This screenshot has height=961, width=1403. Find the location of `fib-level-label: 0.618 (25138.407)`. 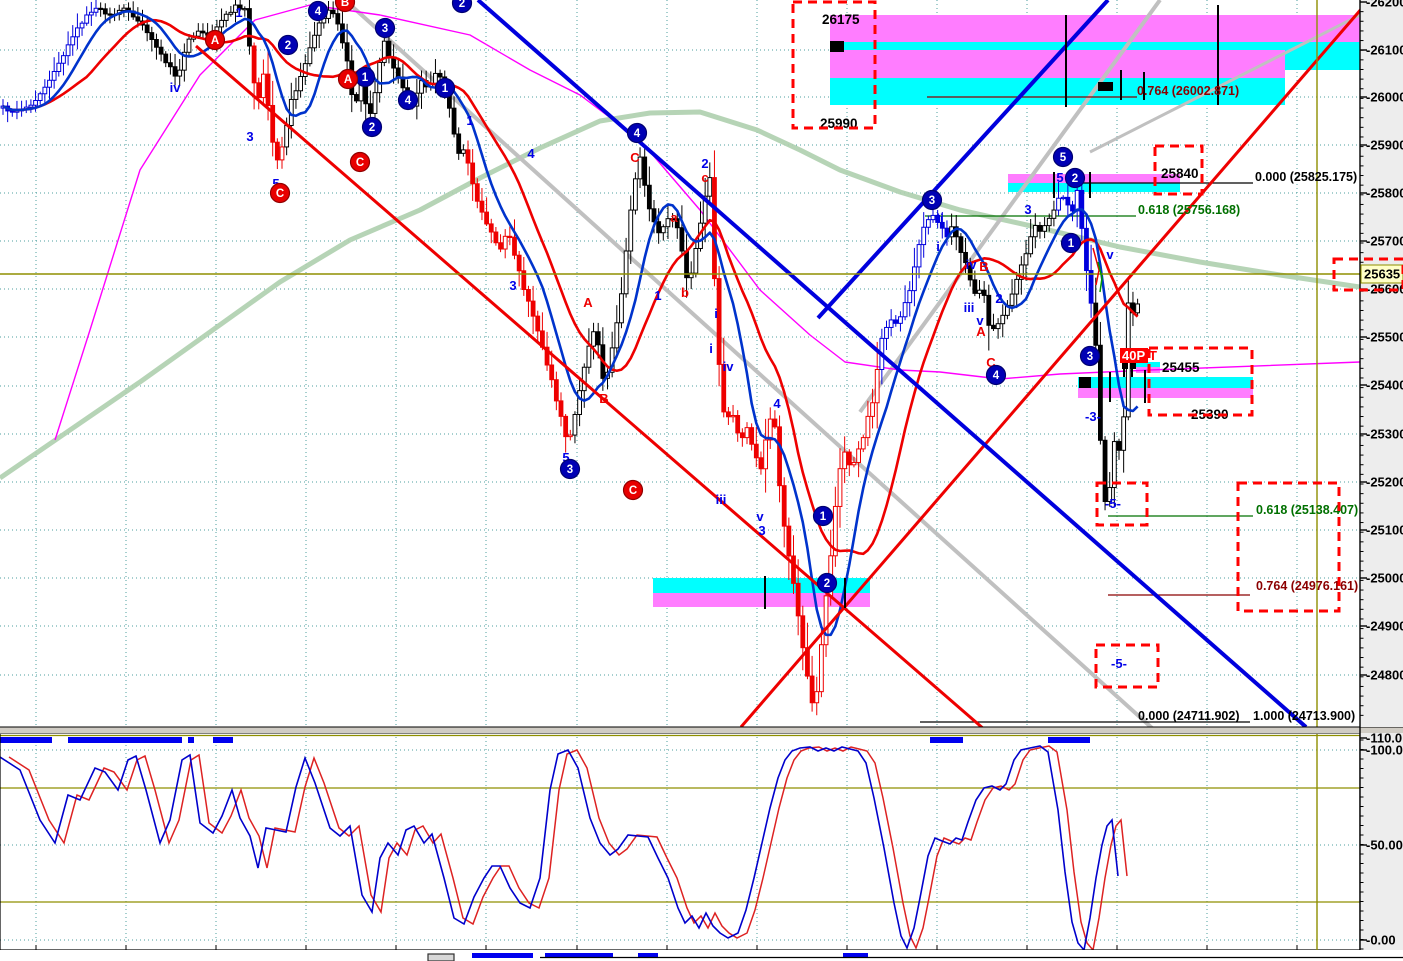

fib-level-label: 0.618 (25138.407) is located at coordinates (1307, 510).